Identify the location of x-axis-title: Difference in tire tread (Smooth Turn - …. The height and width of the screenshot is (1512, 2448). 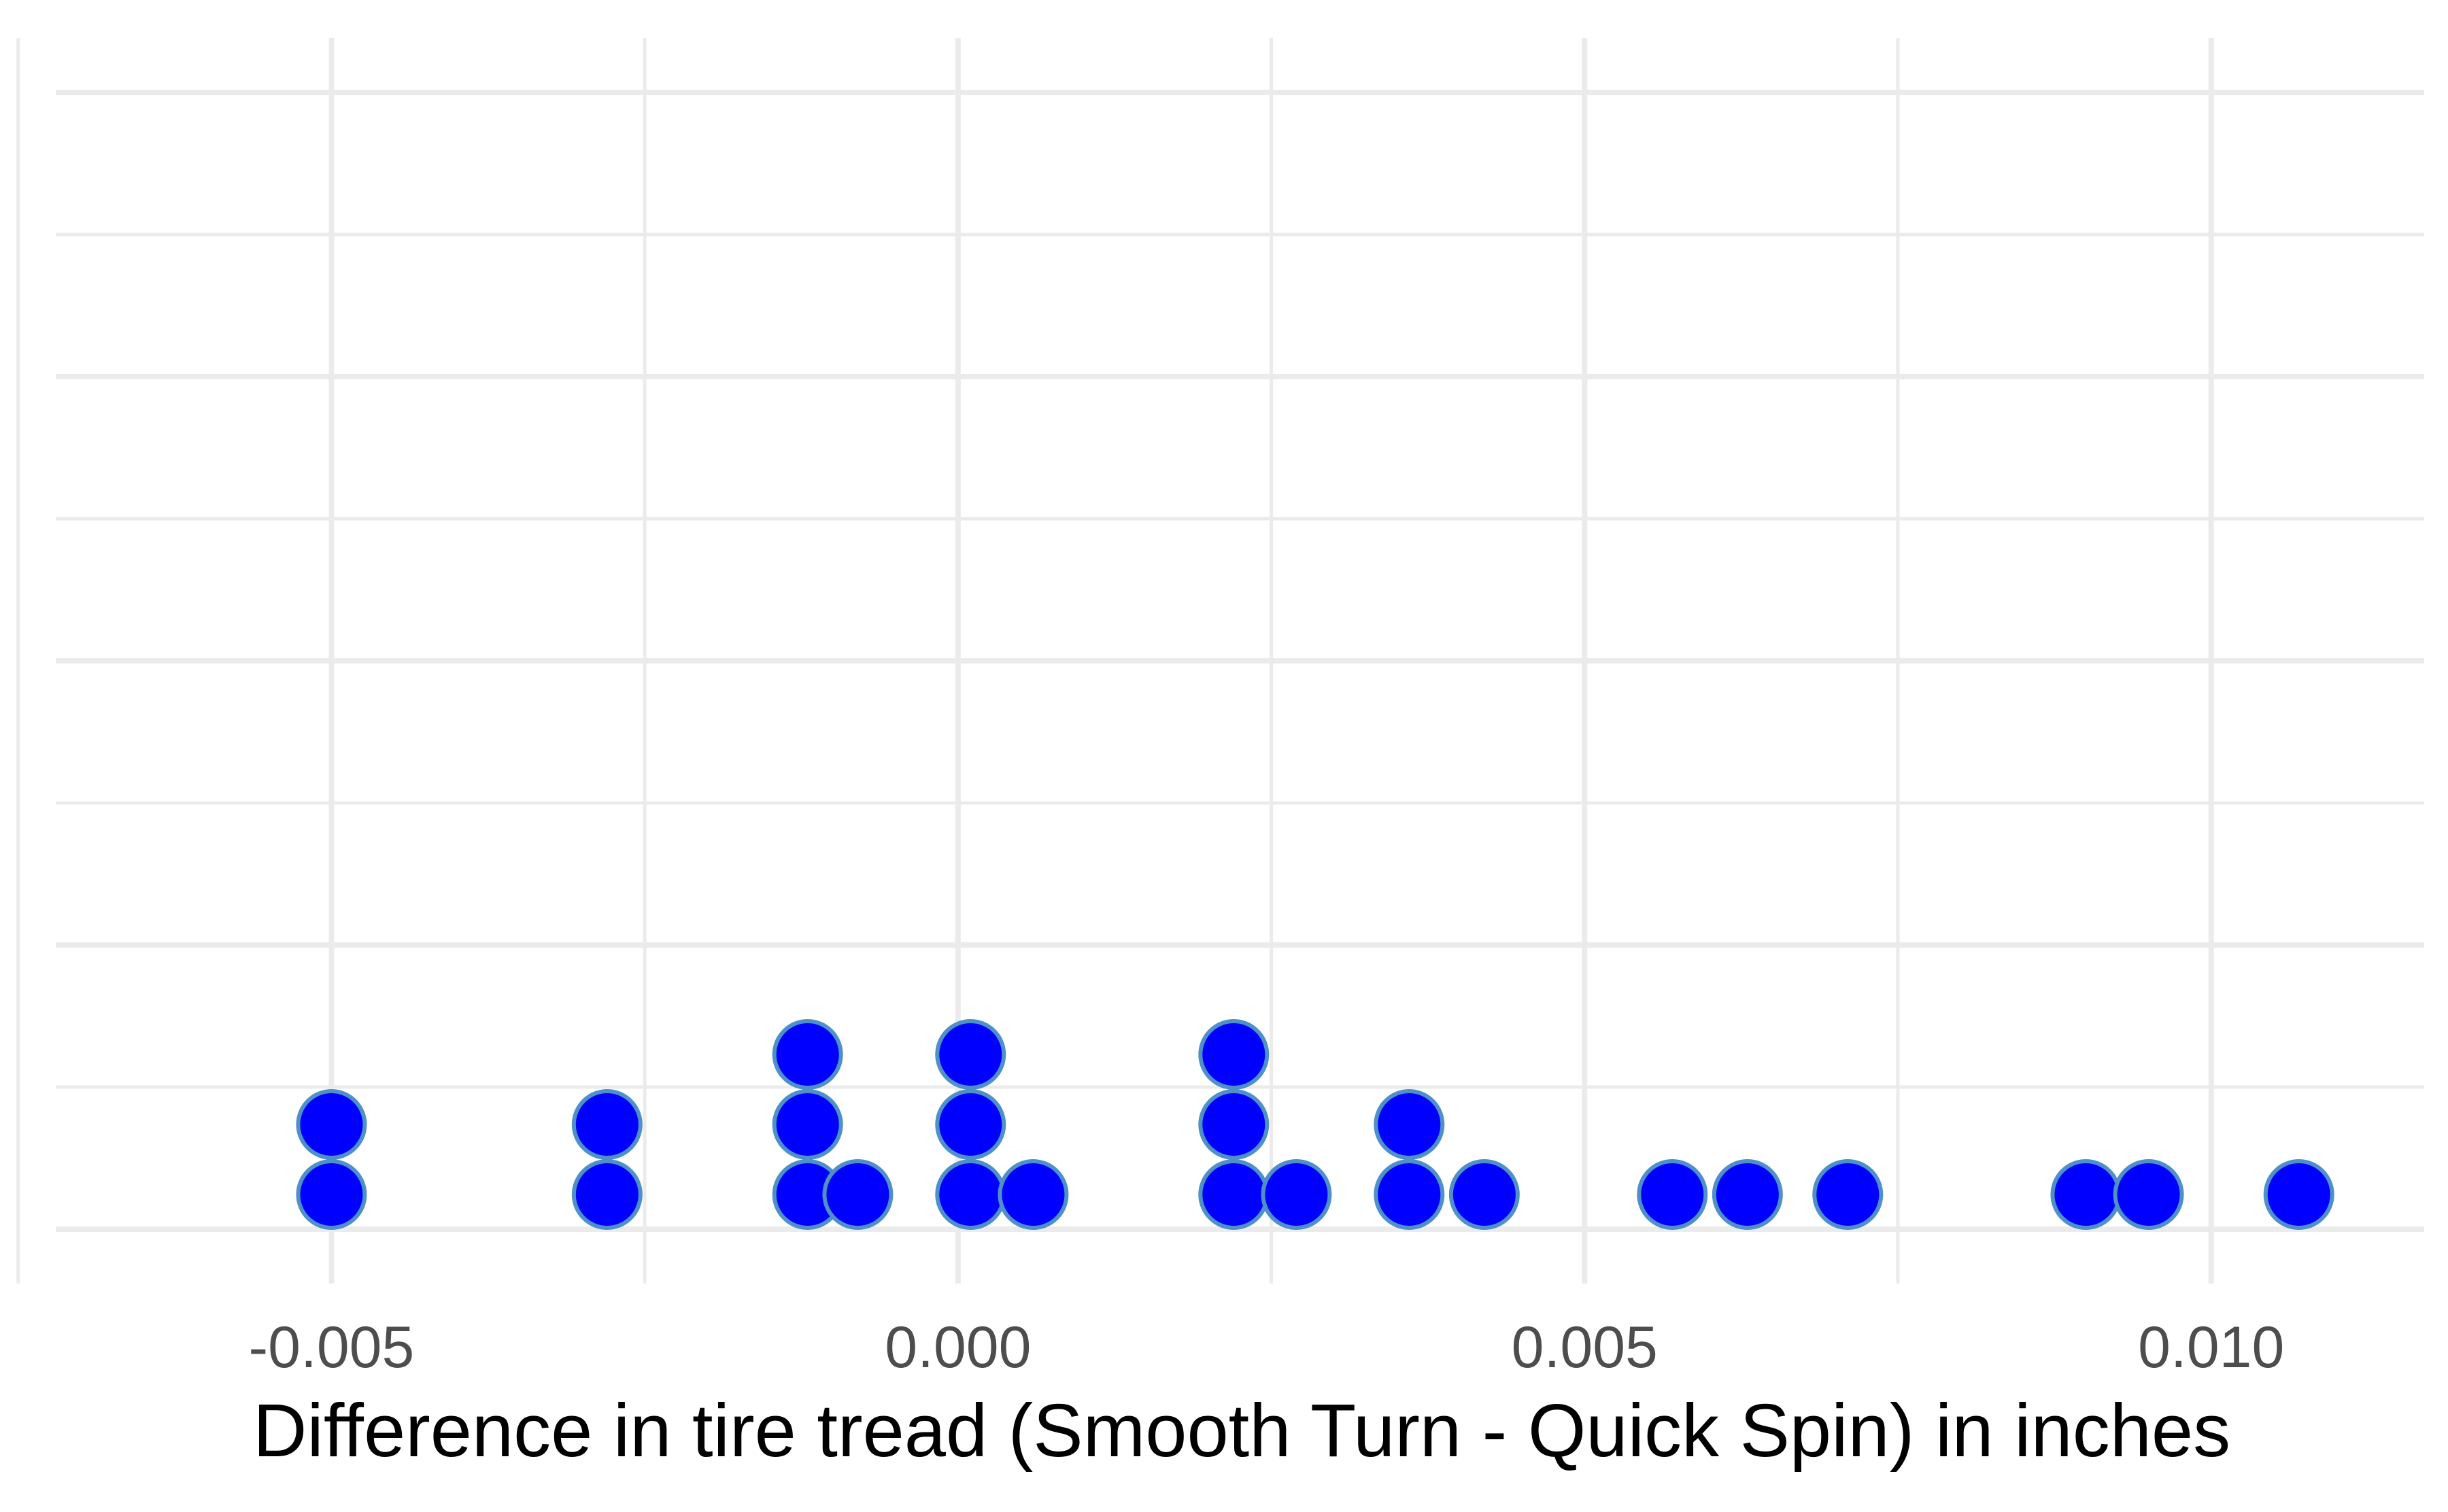
(1242, 1431).